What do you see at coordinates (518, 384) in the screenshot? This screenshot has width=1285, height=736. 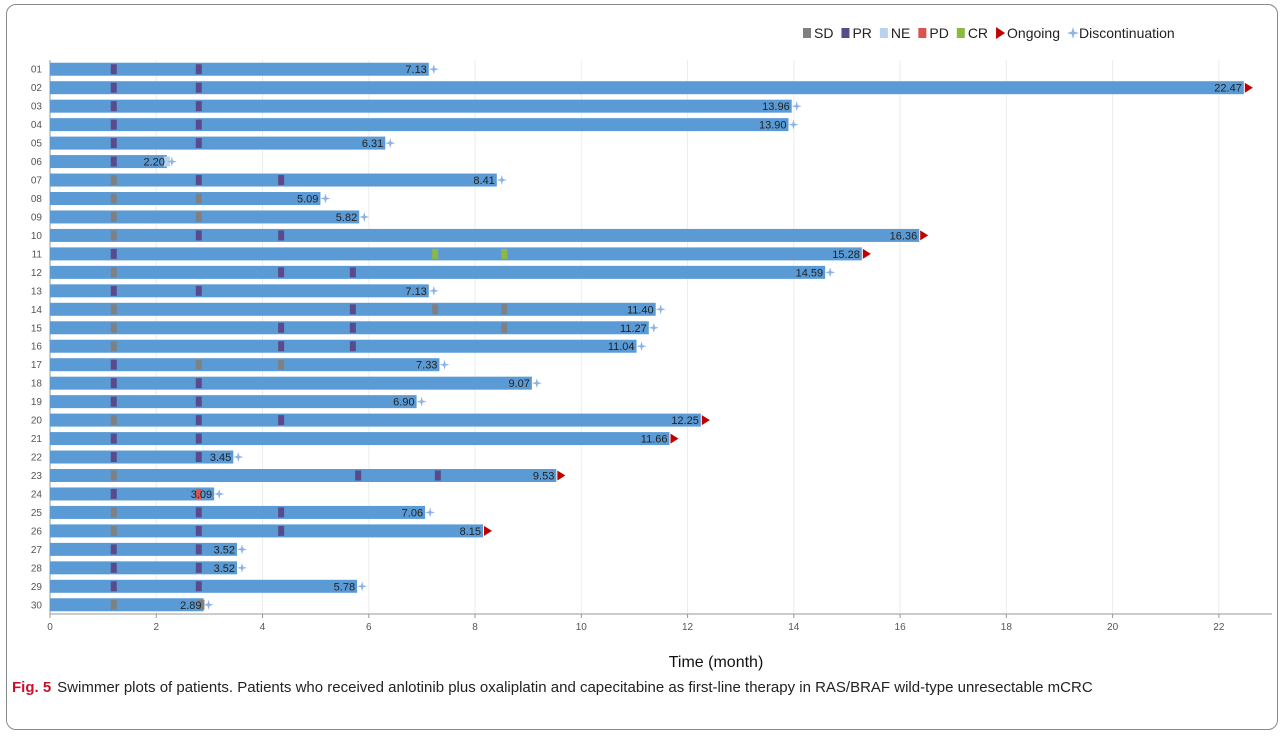 I see `duration-label: 9.07` at bounding box center [518, 384].